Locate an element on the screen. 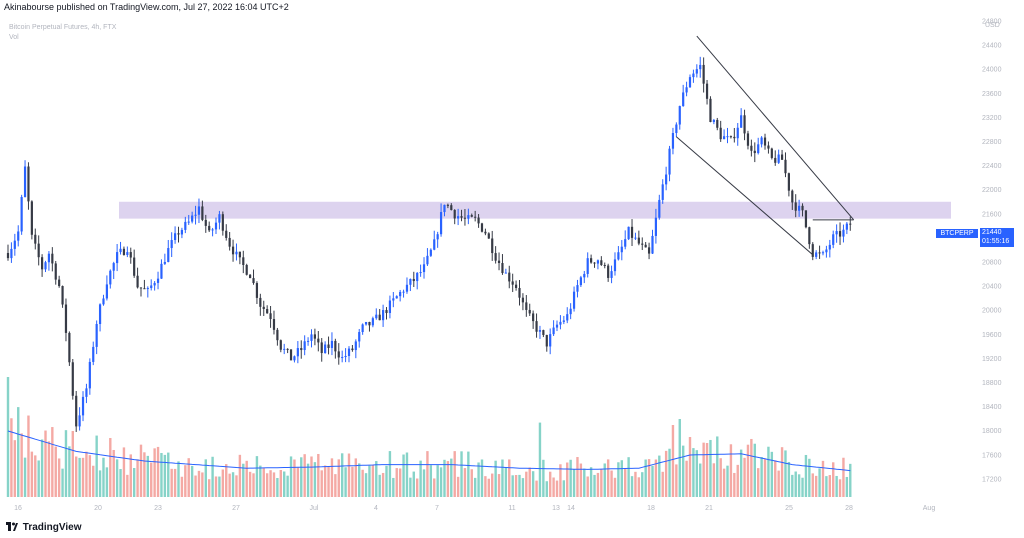 Image resolution: width=1024 pixels, height=538 pixels. y-tick-label: 21600 is located at coordinates (992, 214).